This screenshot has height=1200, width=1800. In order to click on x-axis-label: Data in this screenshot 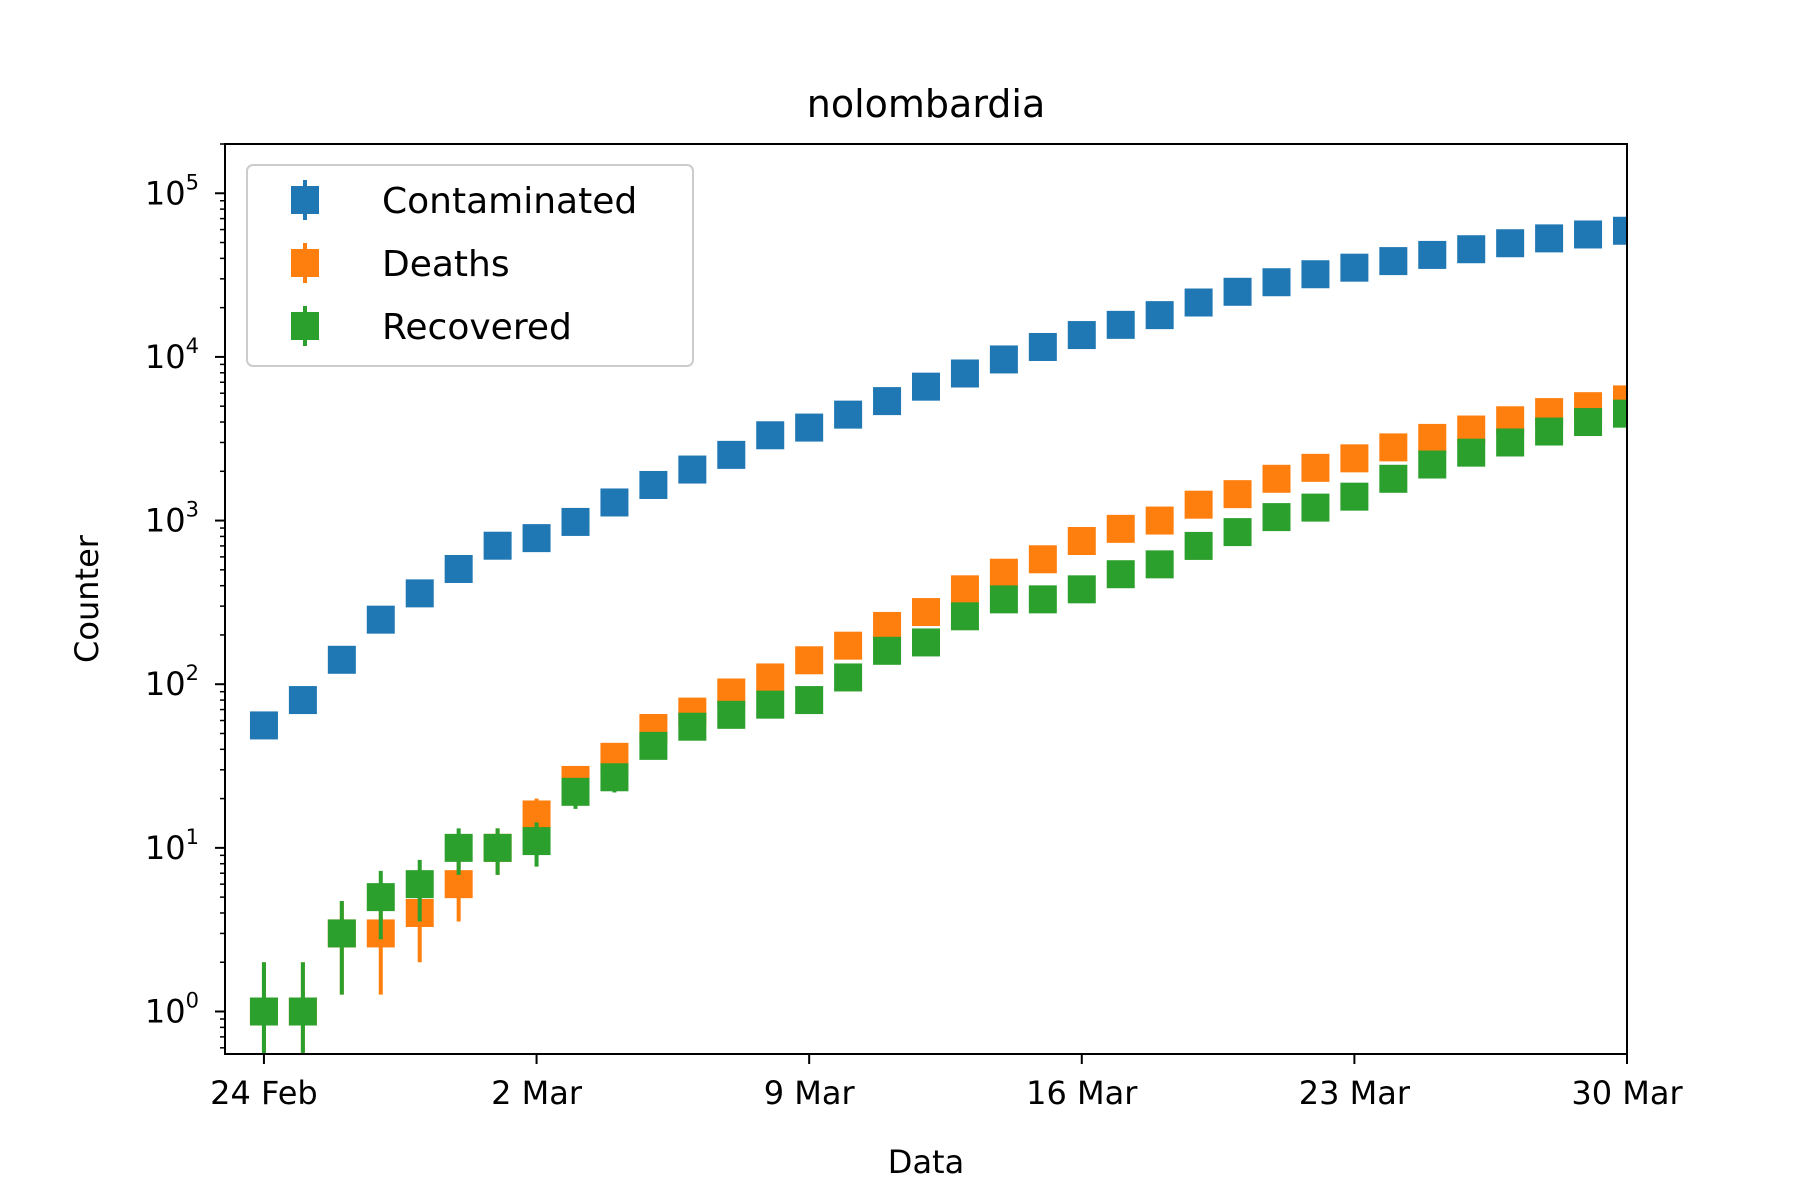, I will do `click(926, 1162)`.